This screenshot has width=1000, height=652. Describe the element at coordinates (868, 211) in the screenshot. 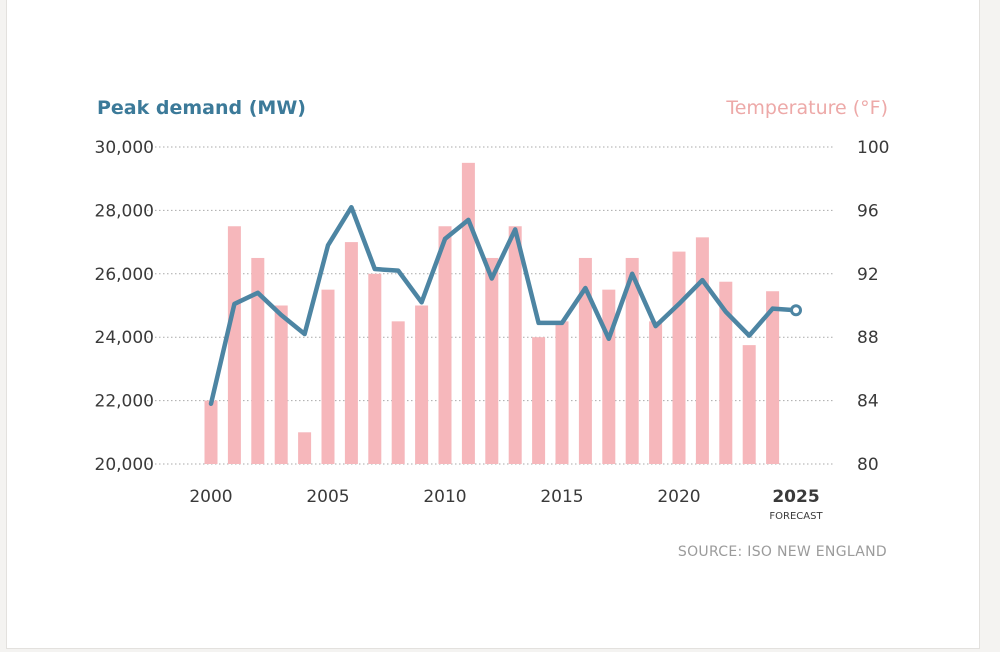

I see `right-tick-label: 96` at that location.